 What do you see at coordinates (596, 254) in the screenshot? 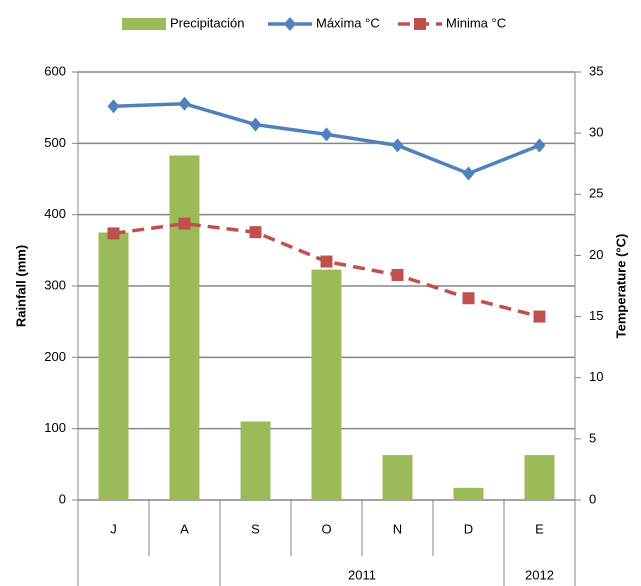
I see `y2-tick-label: 20` at bounding box center [596, 254].